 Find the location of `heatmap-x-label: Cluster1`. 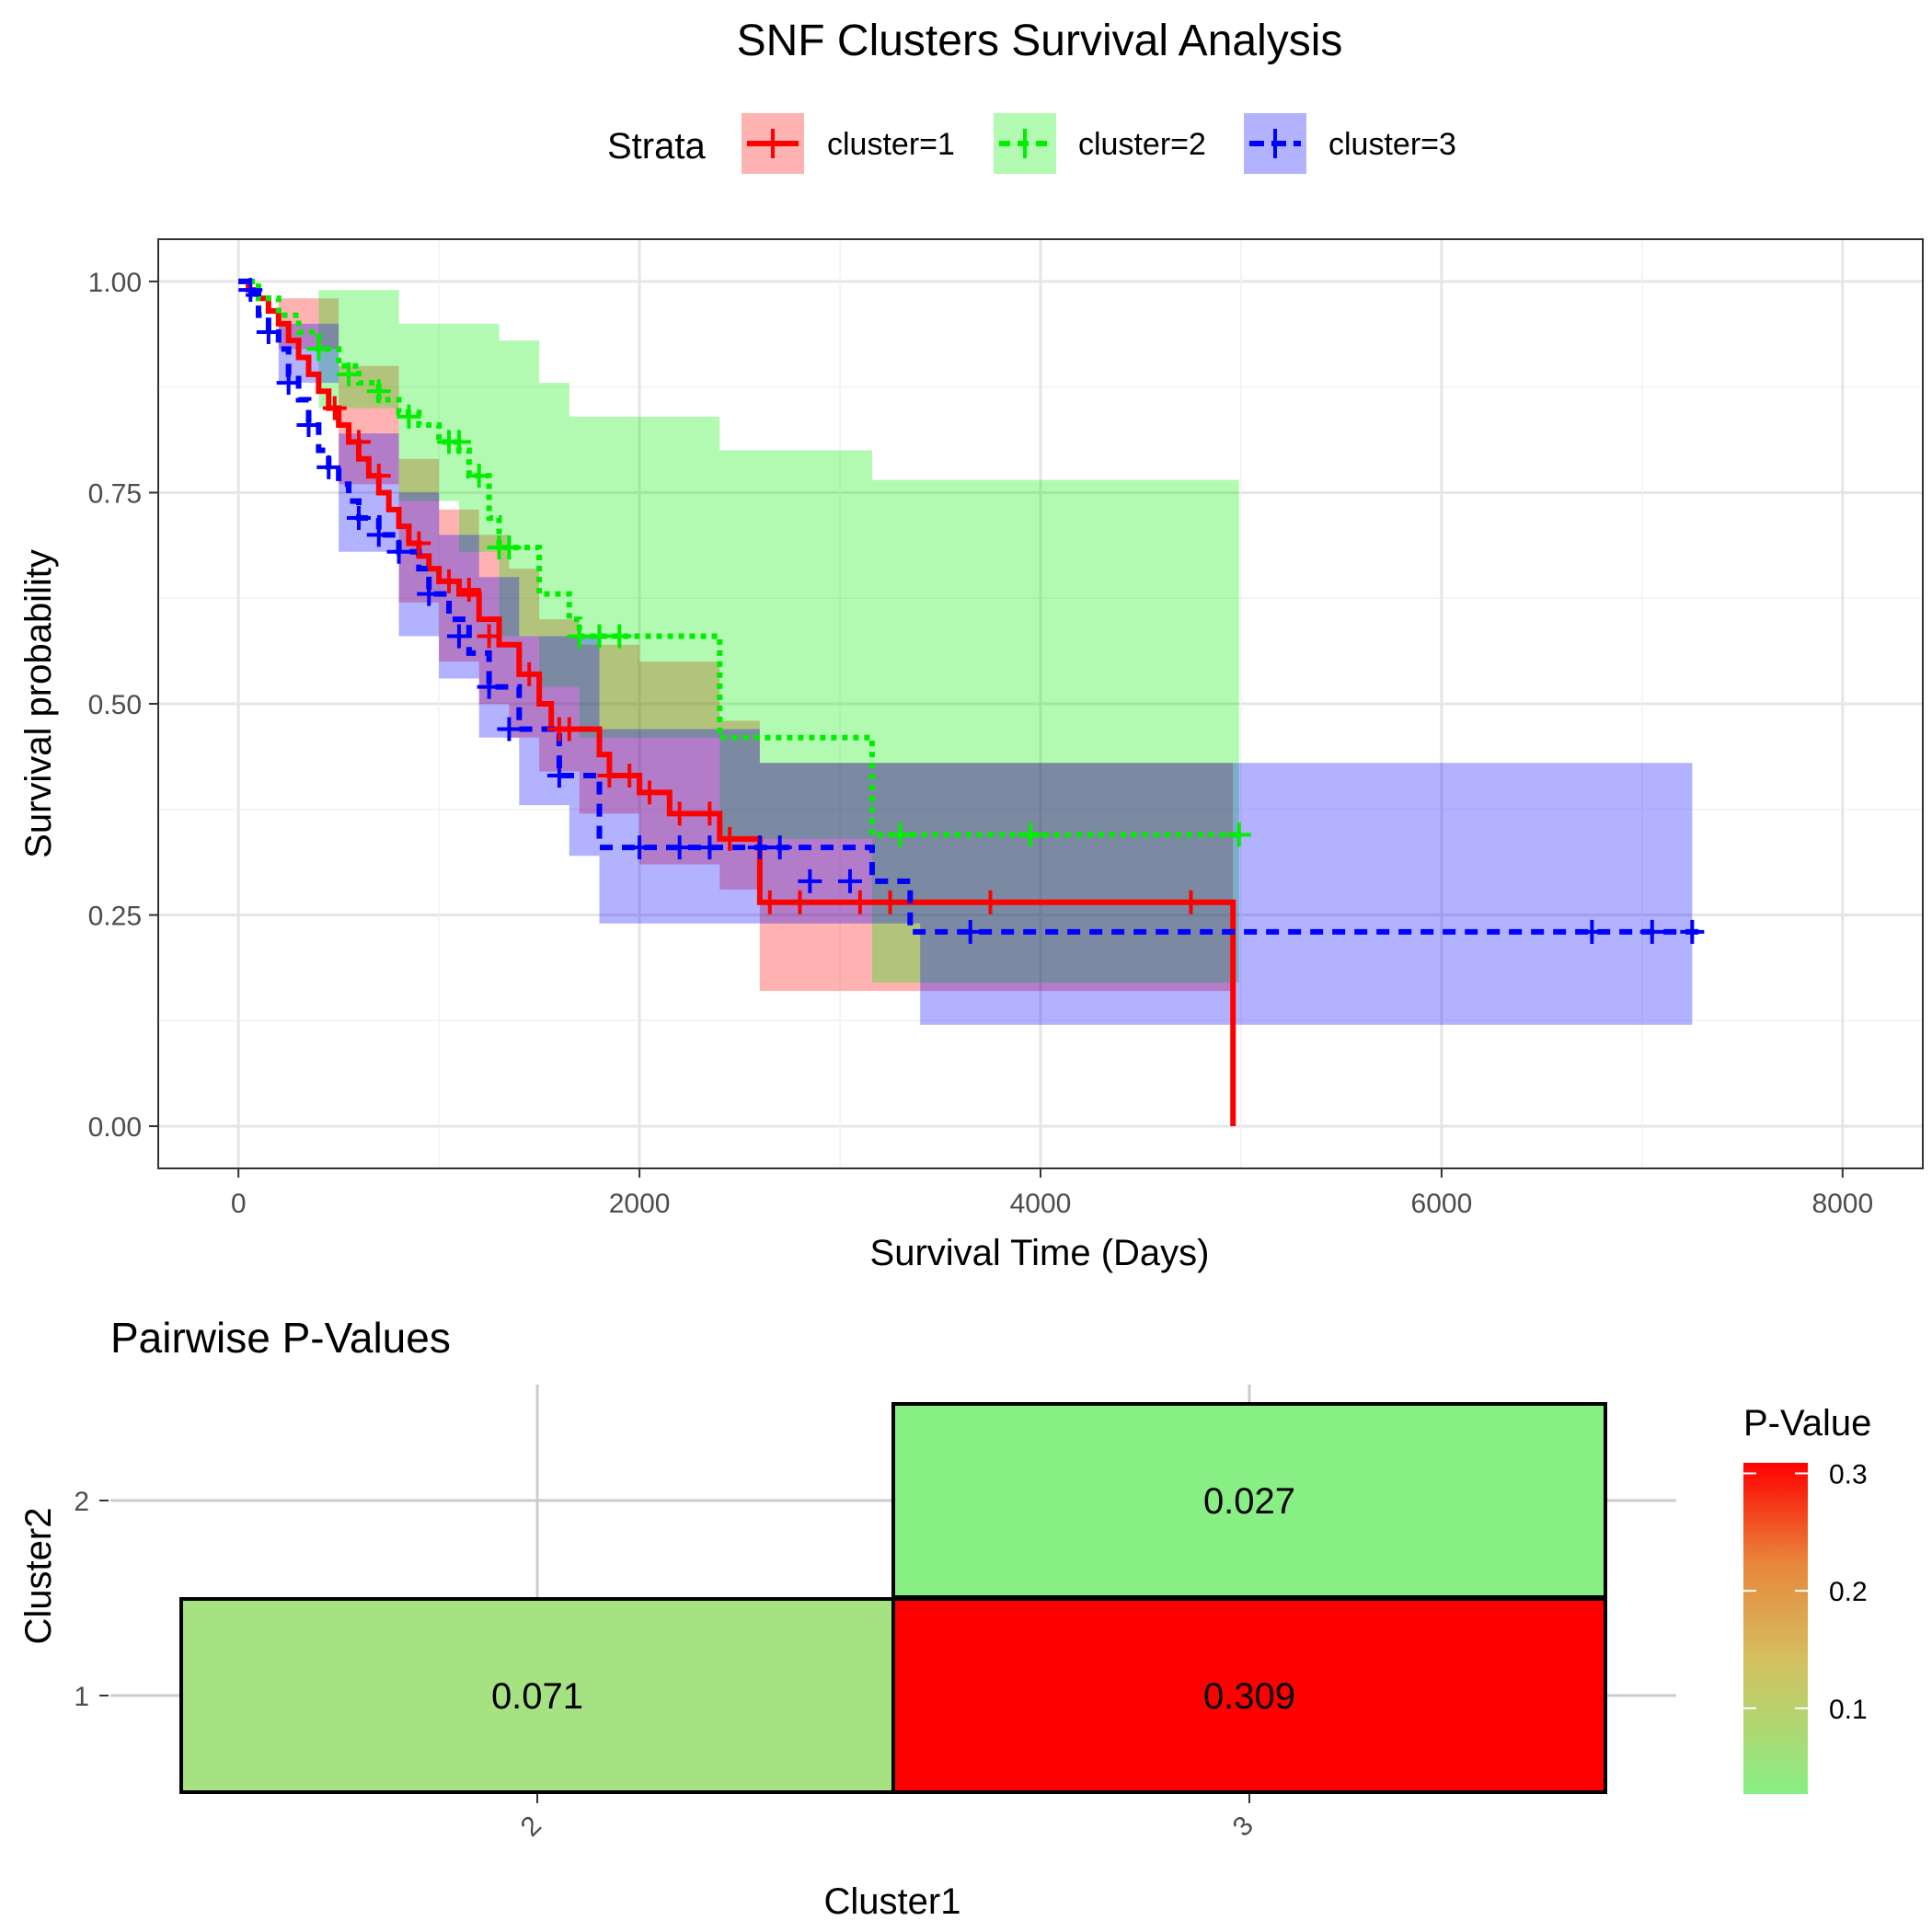

heatmap-x-label: Cluster1 is located at coordinates (892, 1901).